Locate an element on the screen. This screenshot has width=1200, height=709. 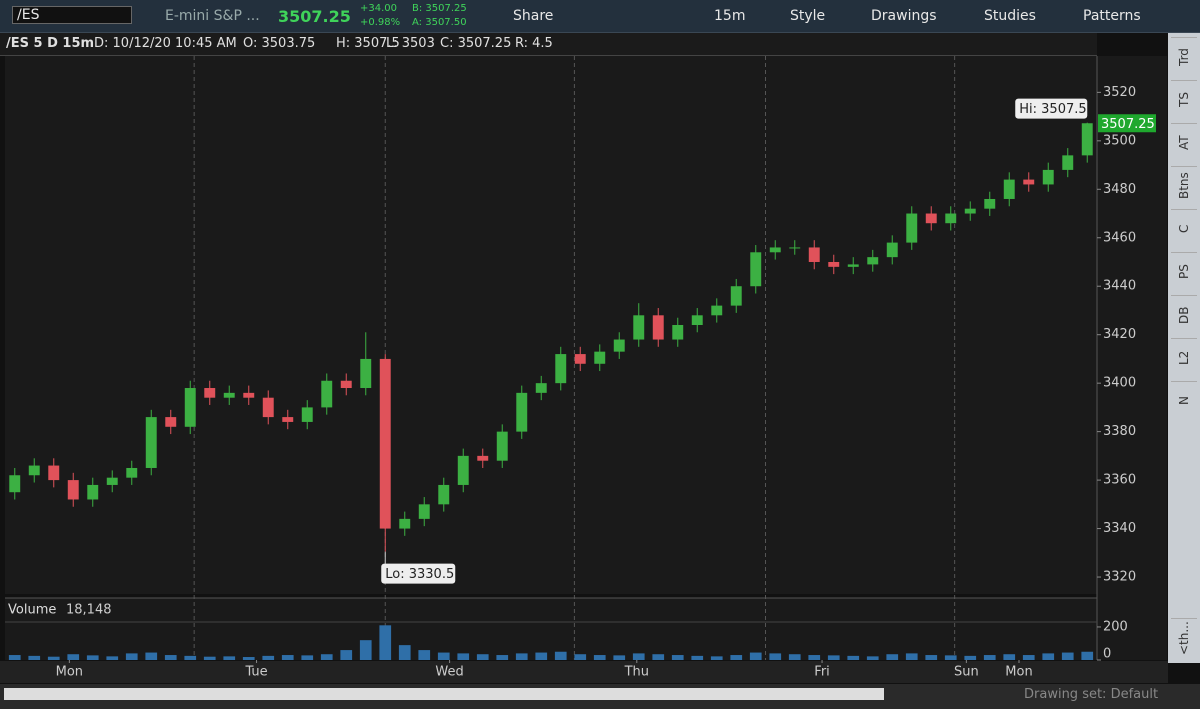
y-tick-label: 3500 is located at coordinates (1119, 140).